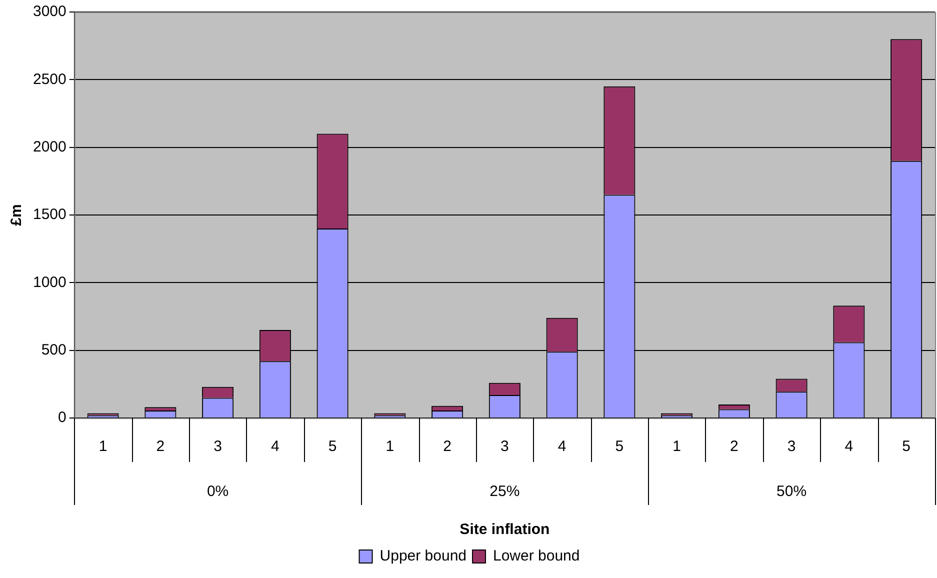  Describe the element at coordinates (53, 349) in the screenshot. I see `y-tick-label: 500` at that location.